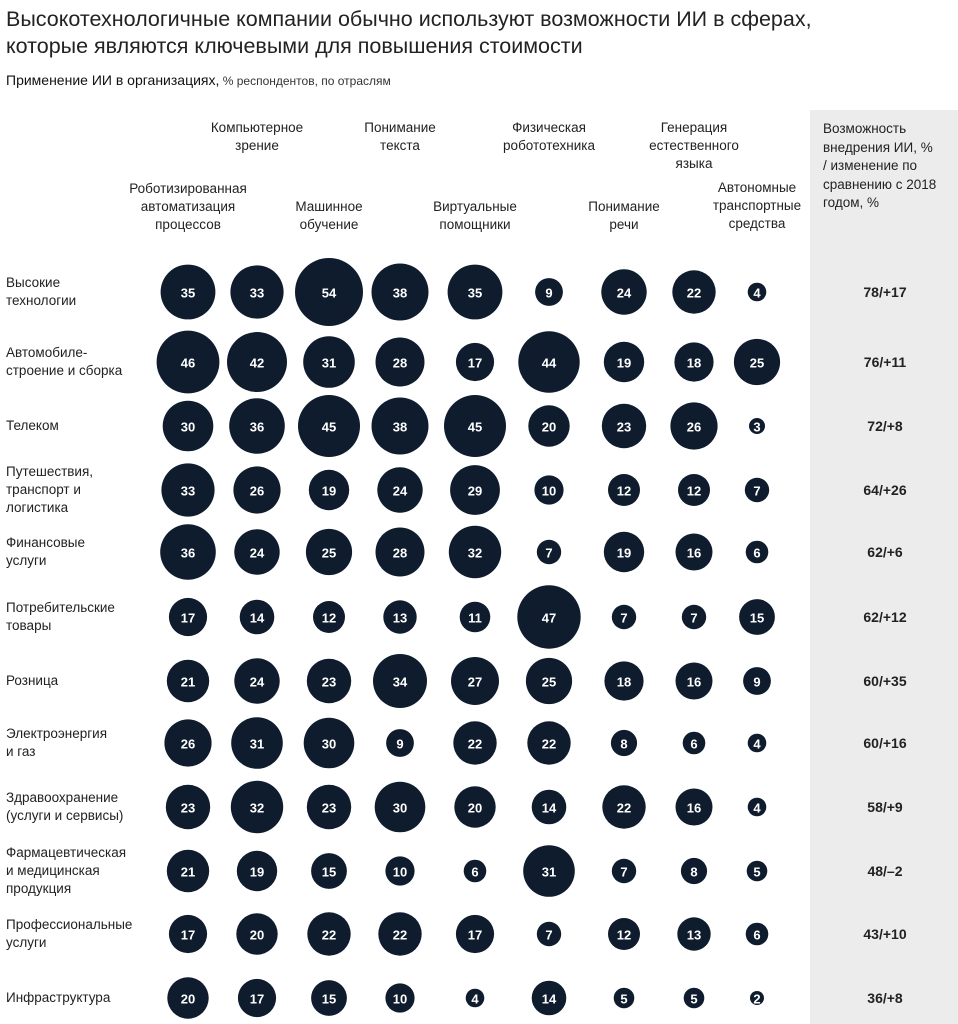  I want to click on row-label-7: Розница, so click(32, 681).